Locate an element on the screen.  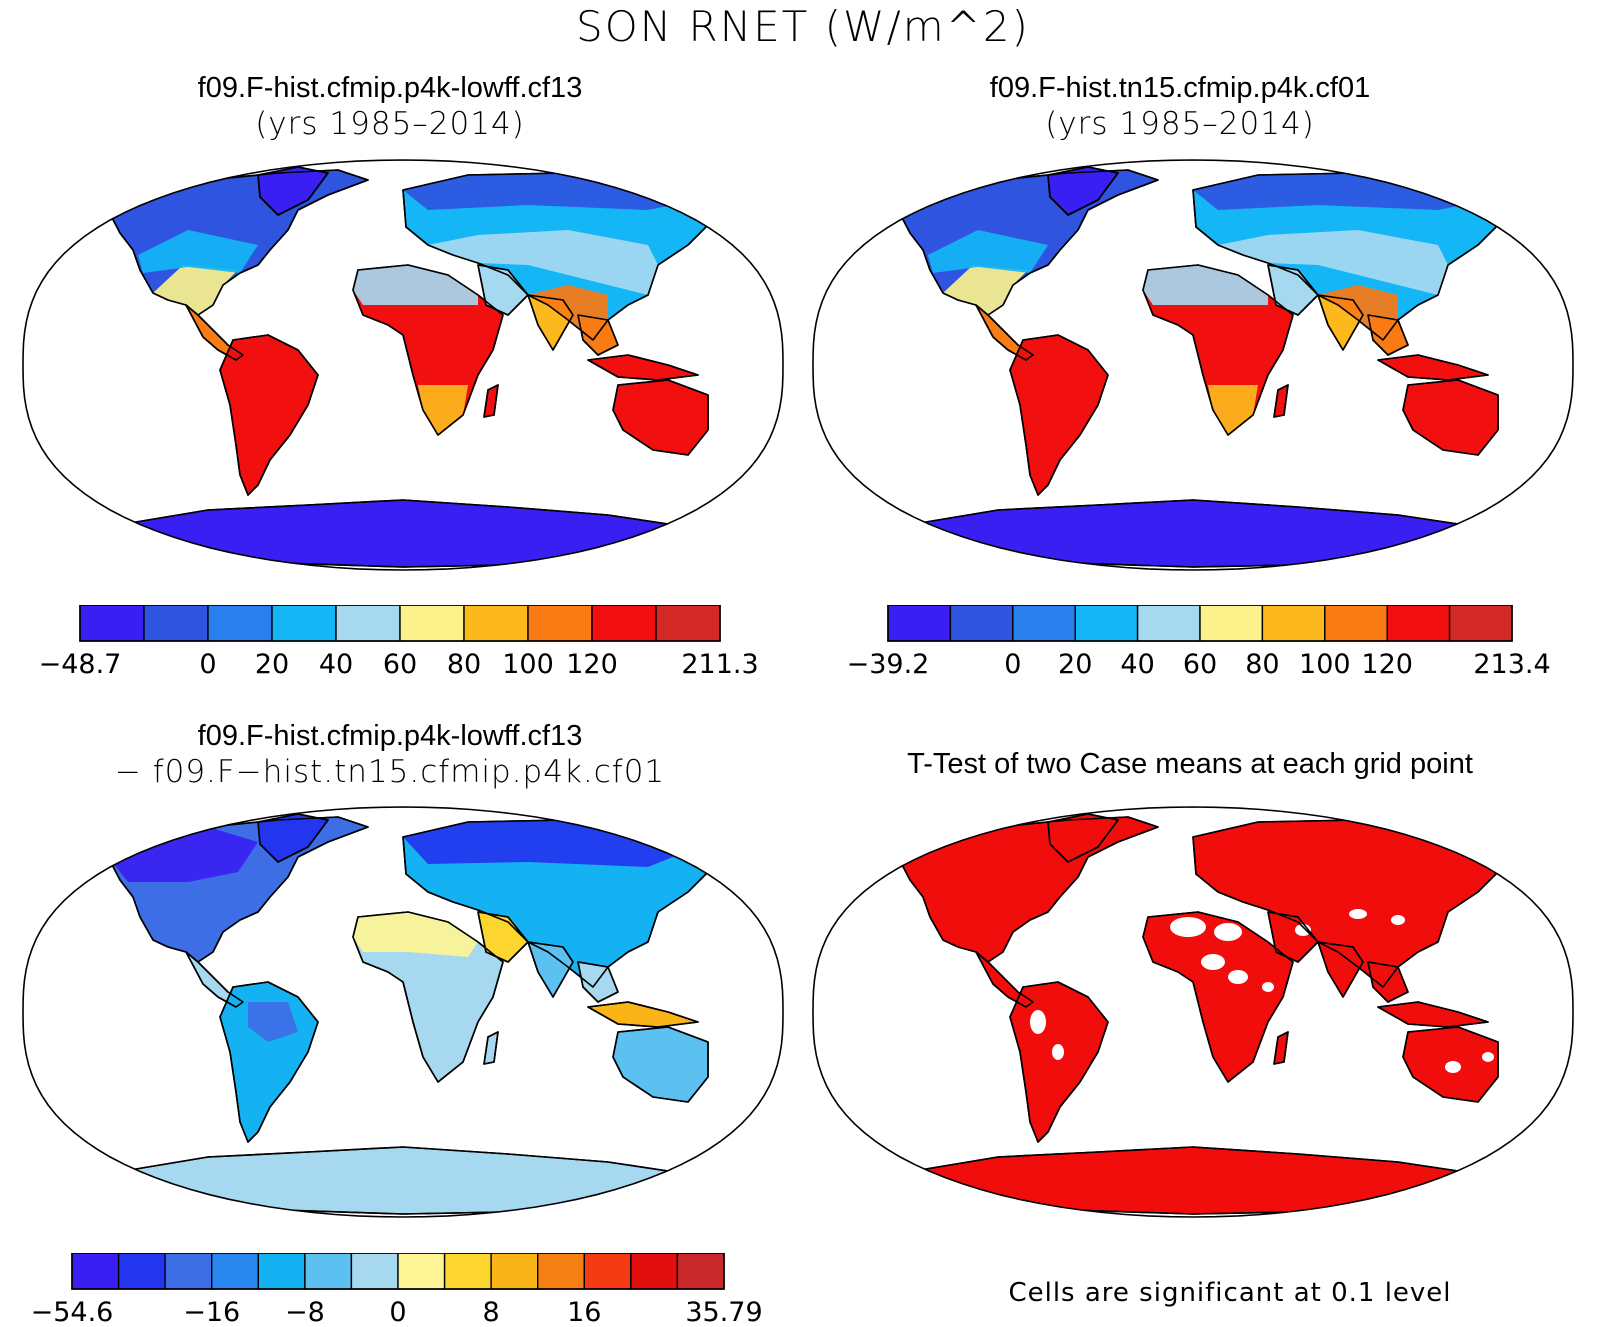
colorbar-2: −39.2 0 20 40 60 80 100 120 213.4 is located at coordinates (1199, 642).